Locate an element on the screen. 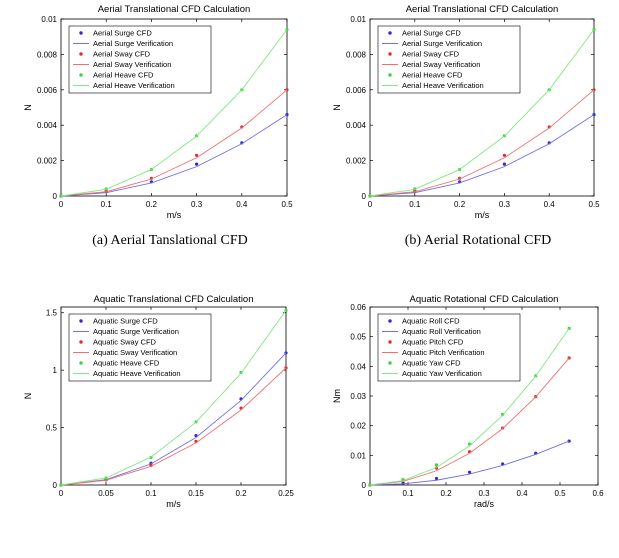  y-tick-label: 0.06 is located at coordinates (358, 307).